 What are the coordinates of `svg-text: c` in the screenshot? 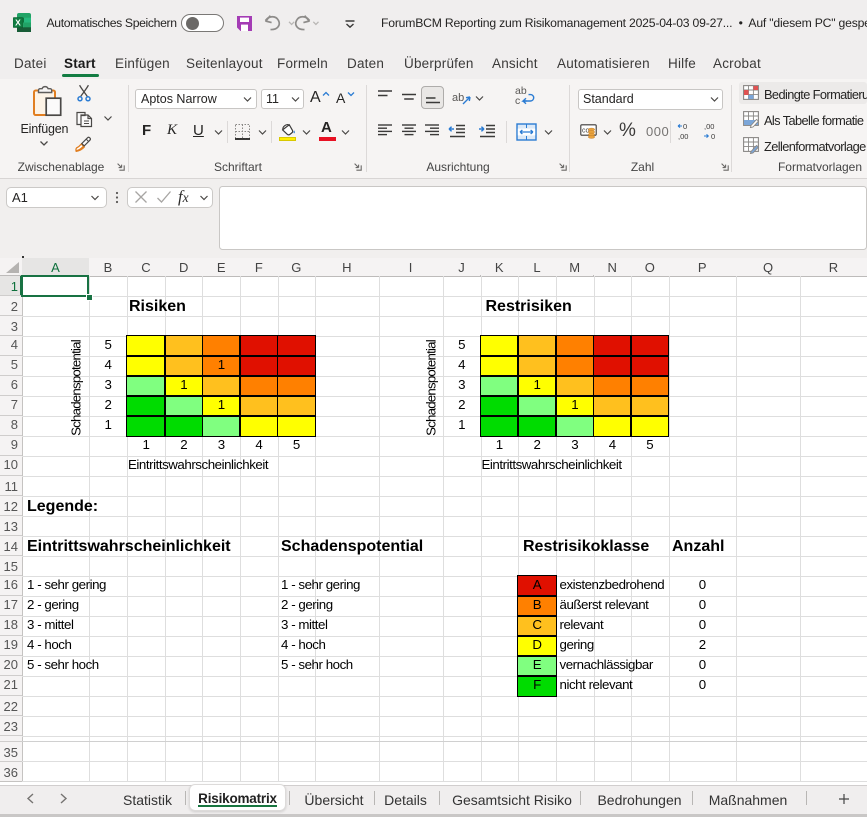 It's located at (517, 100).